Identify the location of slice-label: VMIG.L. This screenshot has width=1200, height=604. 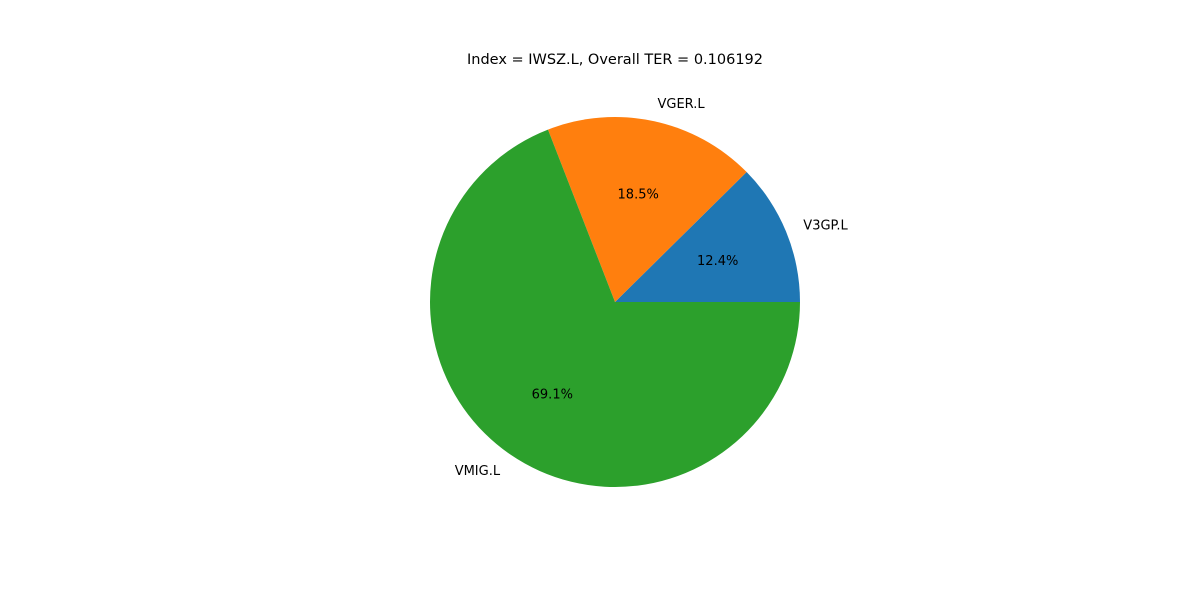
(478, 471).